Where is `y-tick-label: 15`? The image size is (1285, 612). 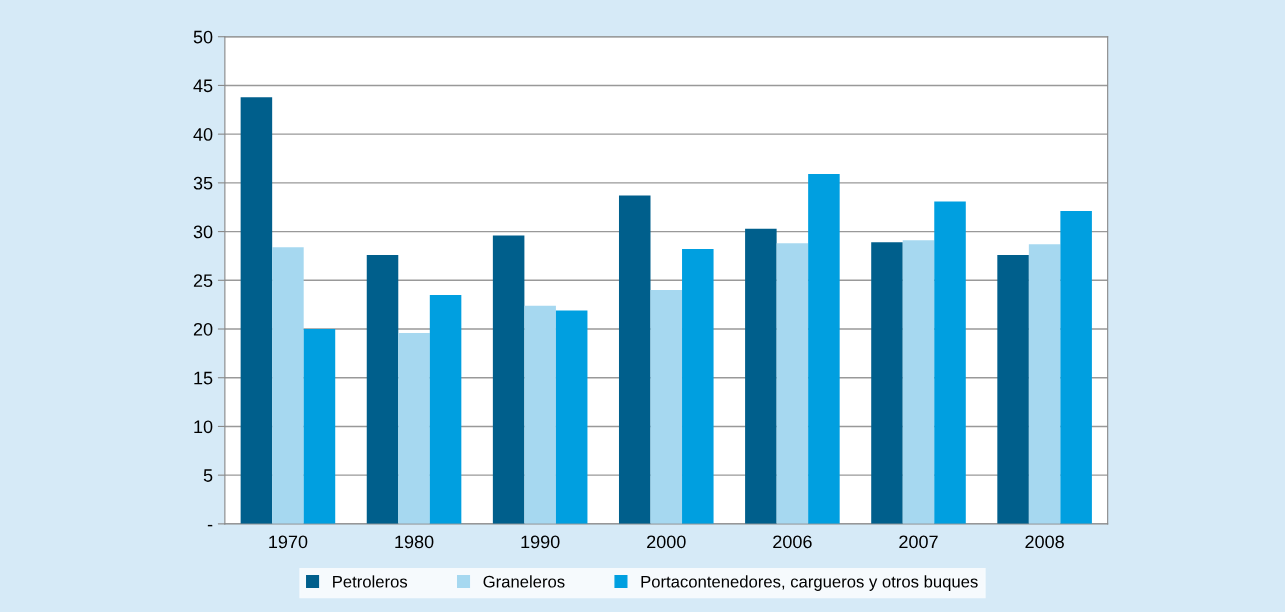 y-tick-label: 15 is located at coordinates (203, 378).